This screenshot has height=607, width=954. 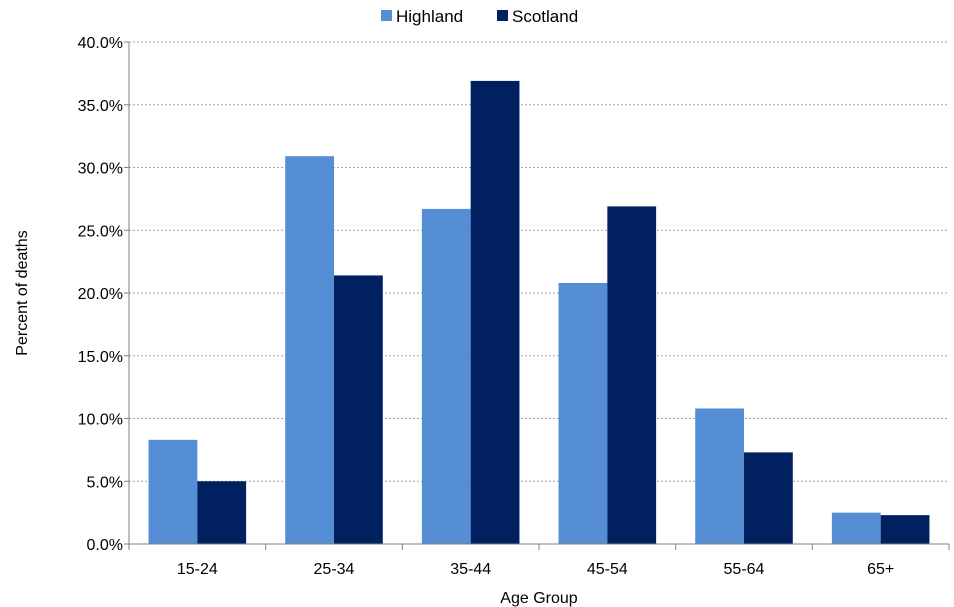 What do you see at coordinates (479, 16) in the screenshot?
I see `legend: Highland Scotland` at bounding box center [479, 16].